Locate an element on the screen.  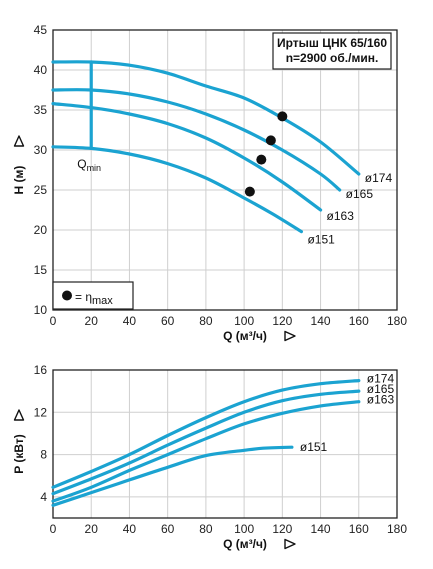
legend-marker is located at coordinates (67, 295).